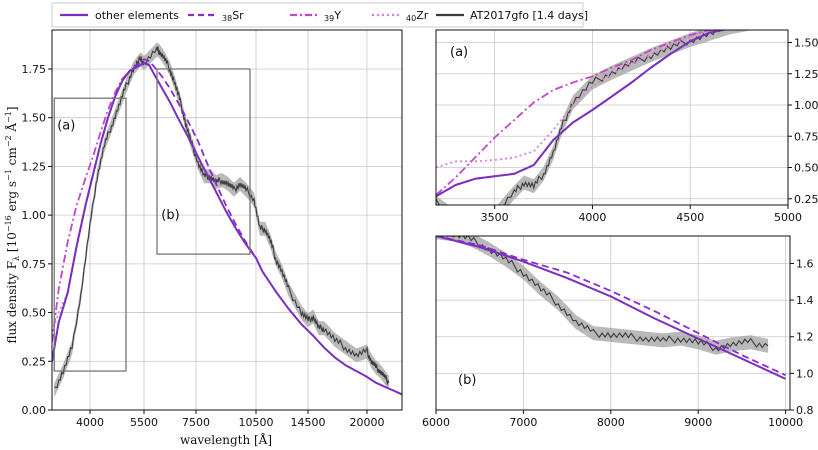  Describe the element at coordinates (11, 129) in the screenshot. I see `y-axis-label-ang: Å` at that location.